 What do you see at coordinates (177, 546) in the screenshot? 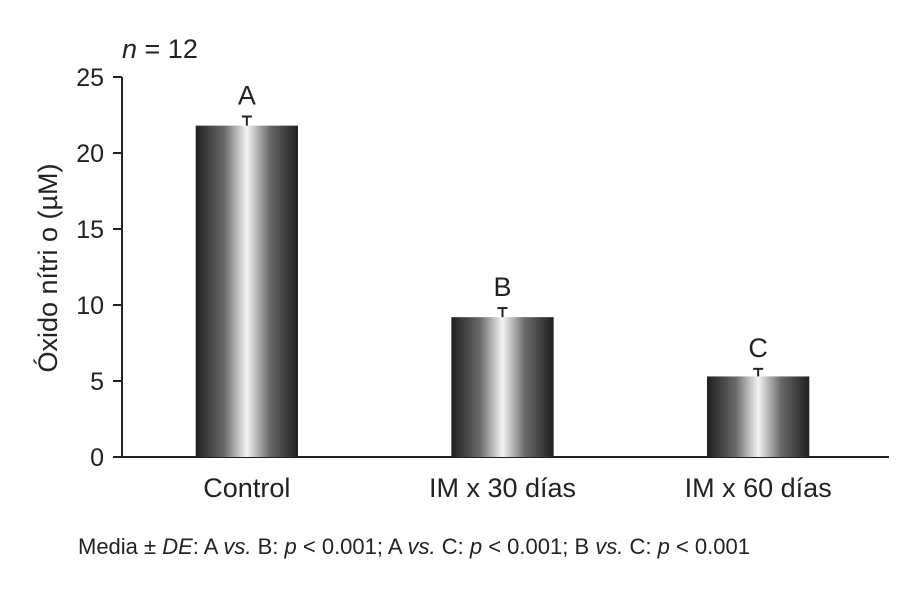
I see `footnote-text: DE` at bounding box center [177, 546].